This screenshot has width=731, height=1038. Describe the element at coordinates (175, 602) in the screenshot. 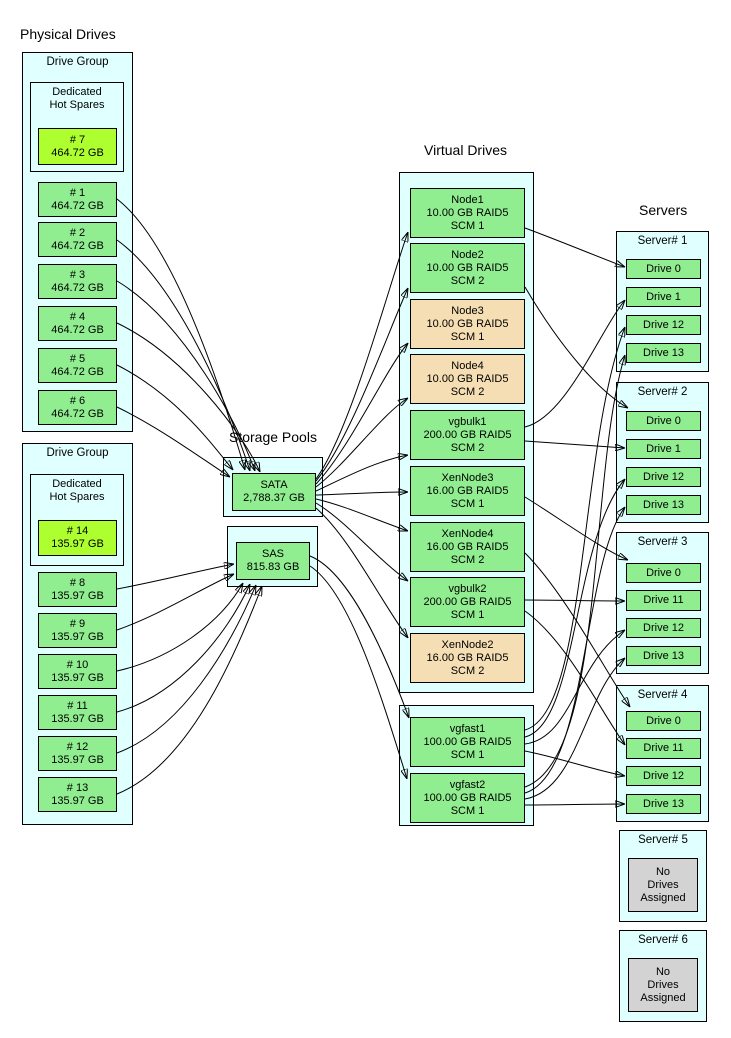

I see `edge-drive9-sas` at that location.